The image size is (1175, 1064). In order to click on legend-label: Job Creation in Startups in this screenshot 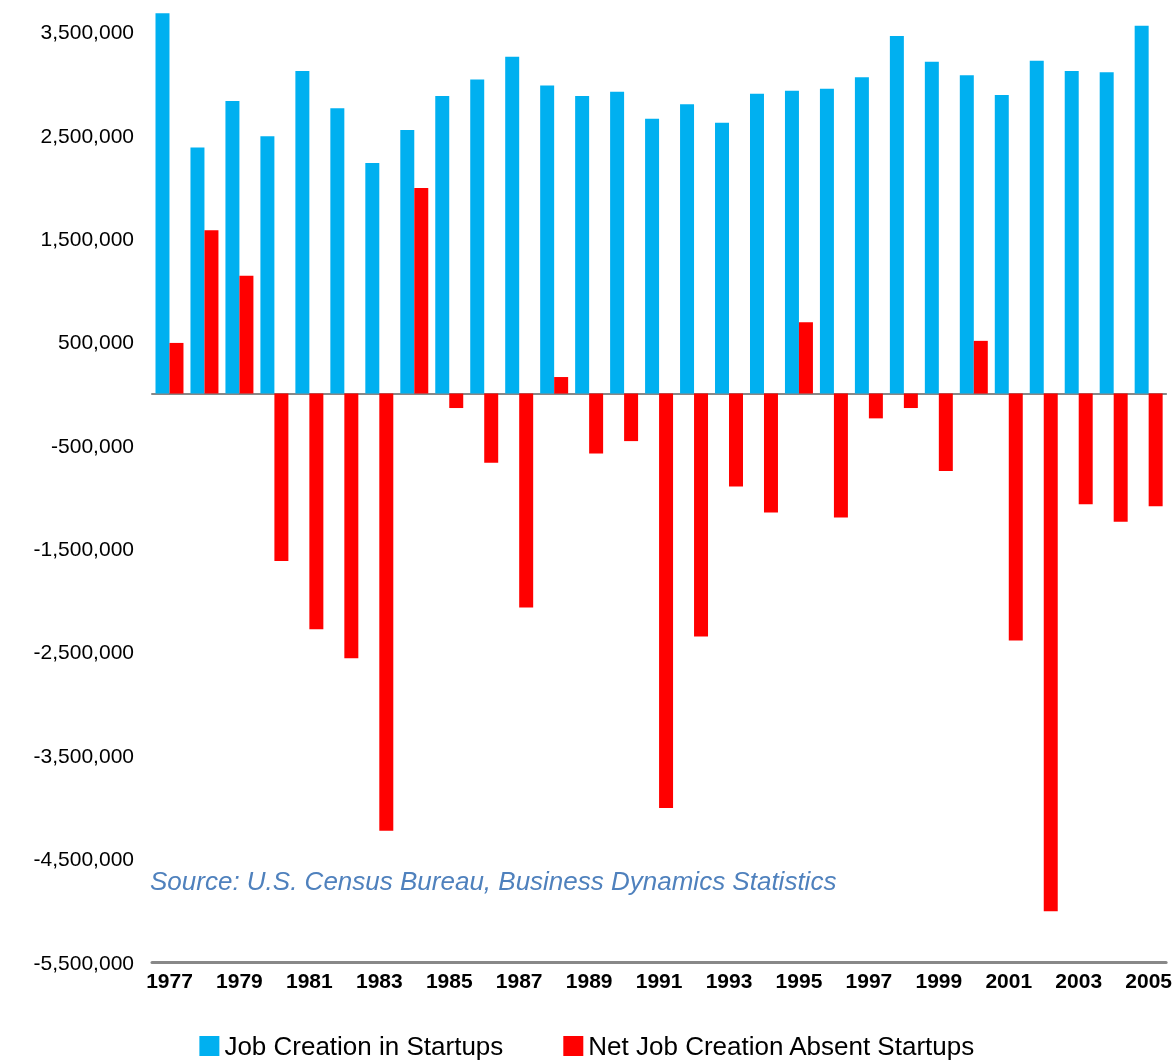, I will do `click(364, 1046)`.